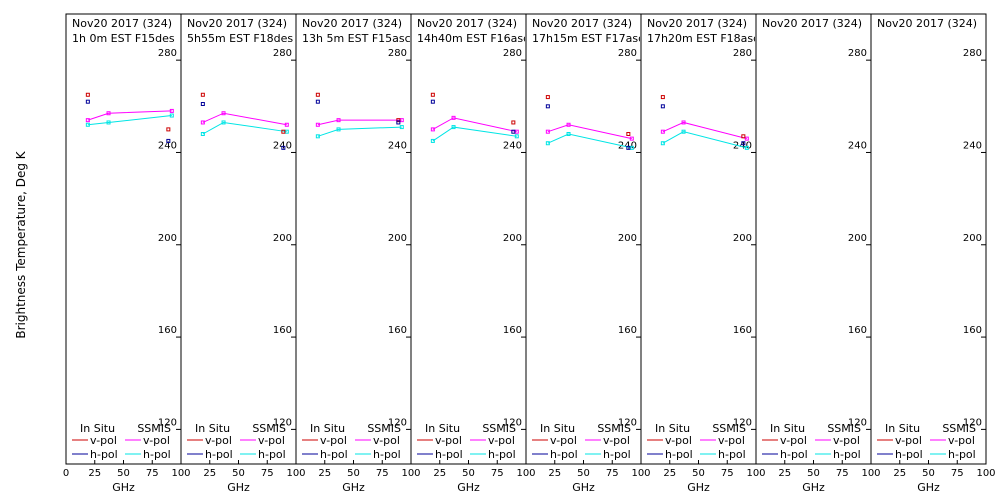 The height and width of the screenshot is (500, 1000). I want to click on y-axis-label: Brightness Temperature, Deg K, so click(21, 244).